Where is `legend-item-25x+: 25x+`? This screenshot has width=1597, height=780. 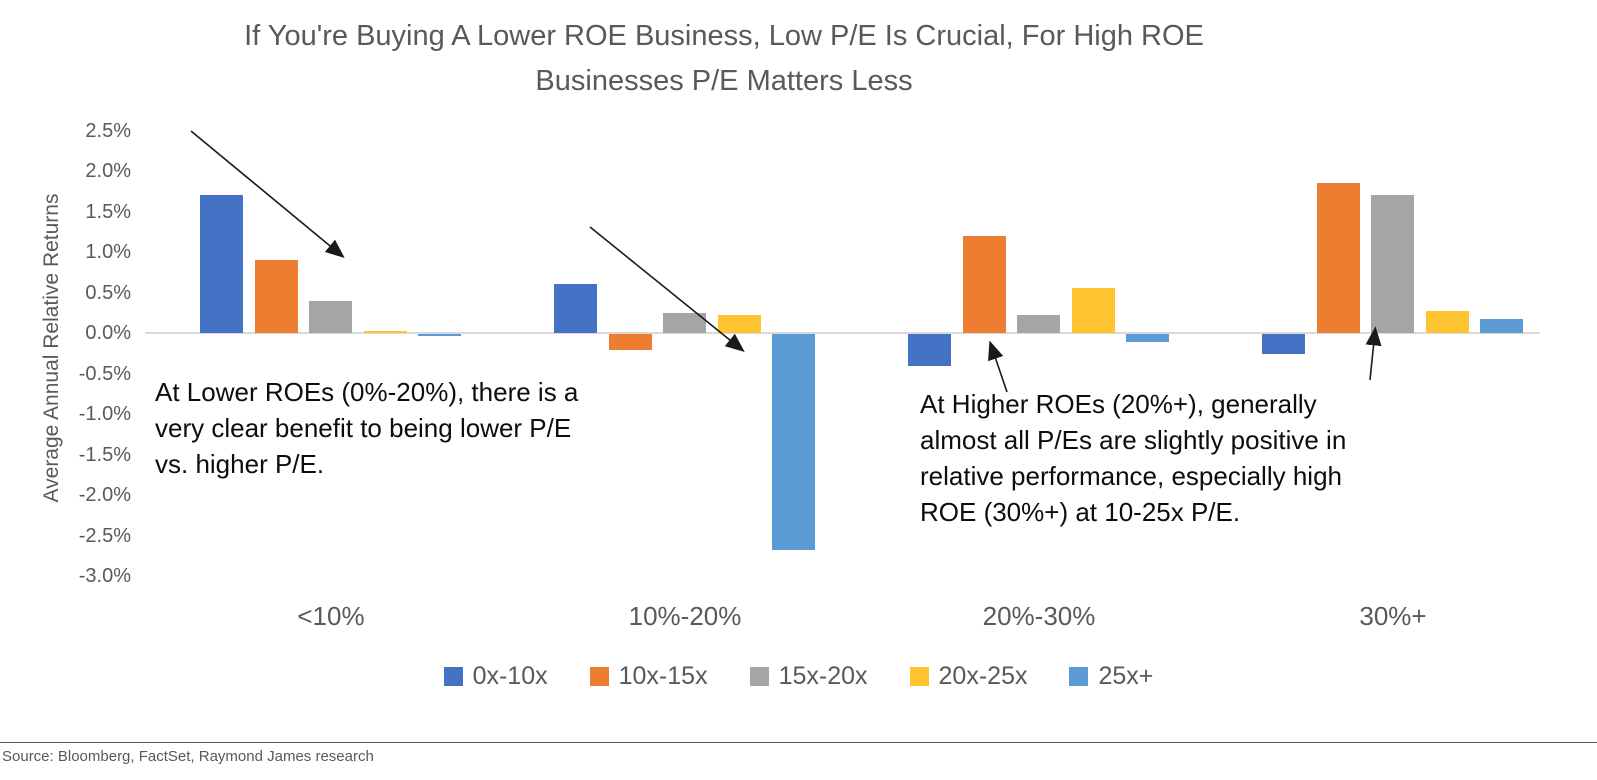 legend-item-25x+: 25x+ is located at coordinates (1111, 676).